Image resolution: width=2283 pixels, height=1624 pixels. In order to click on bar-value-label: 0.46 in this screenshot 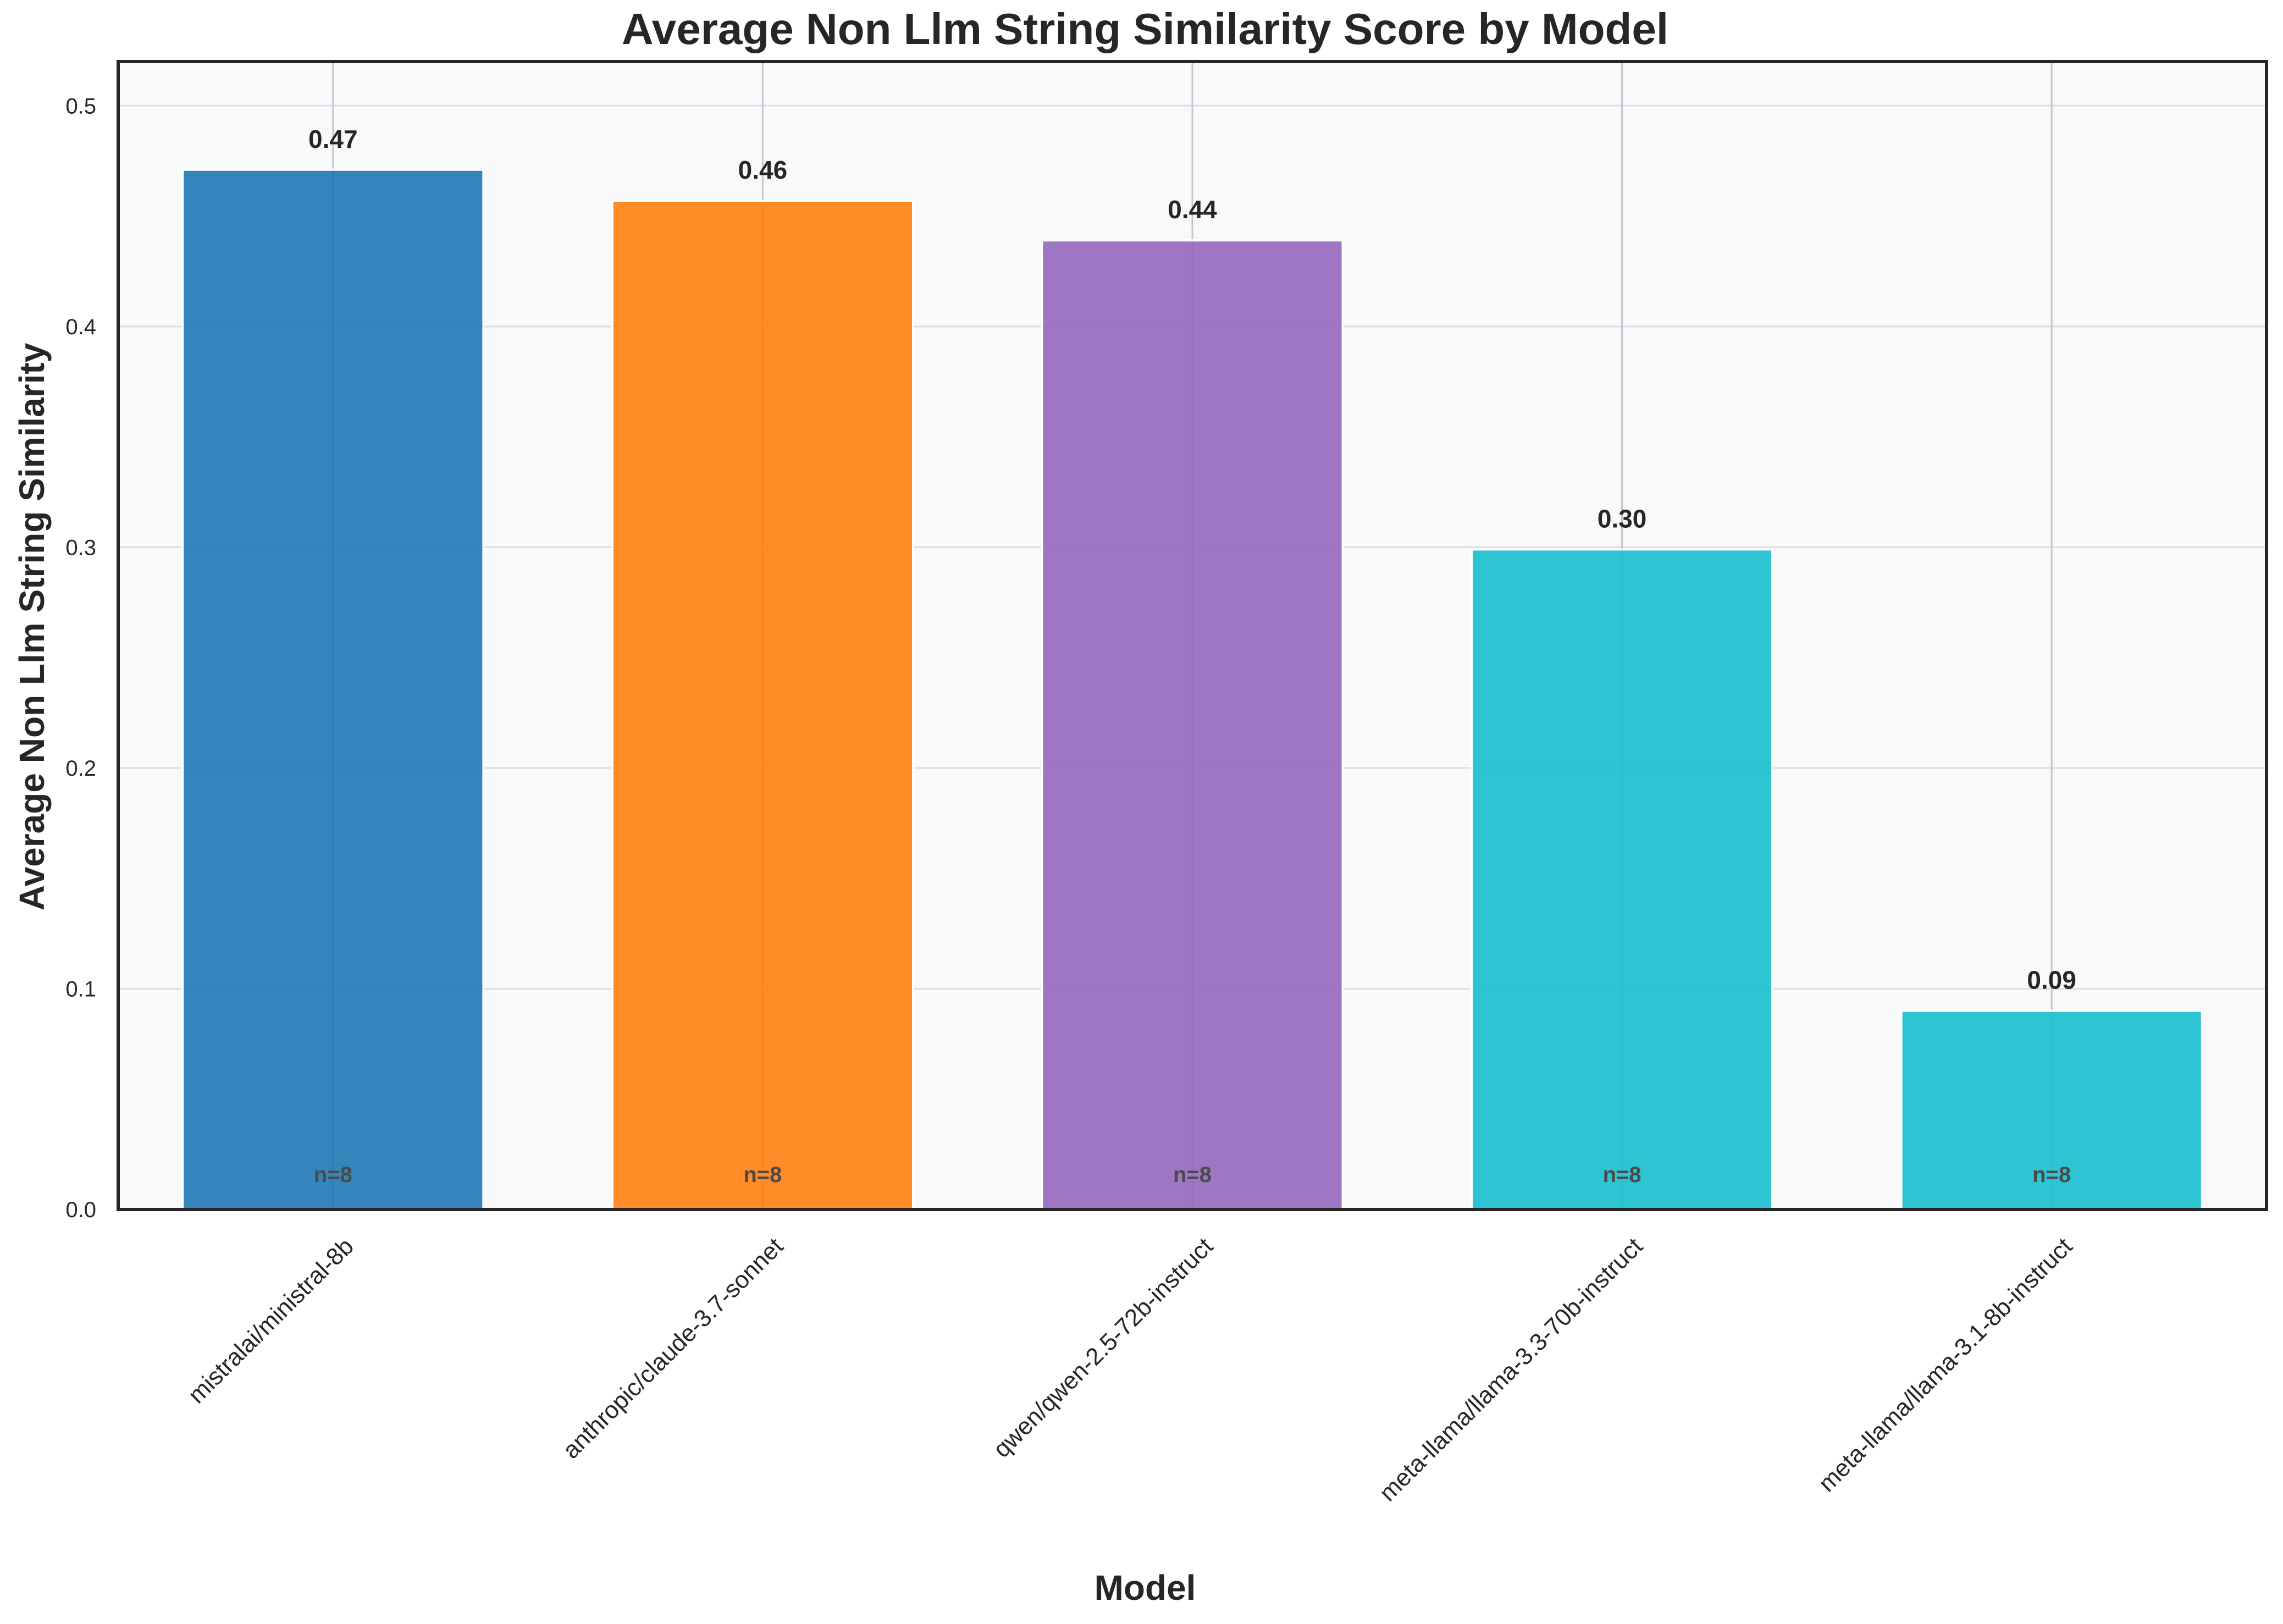, I will do `click(763, 170)`.